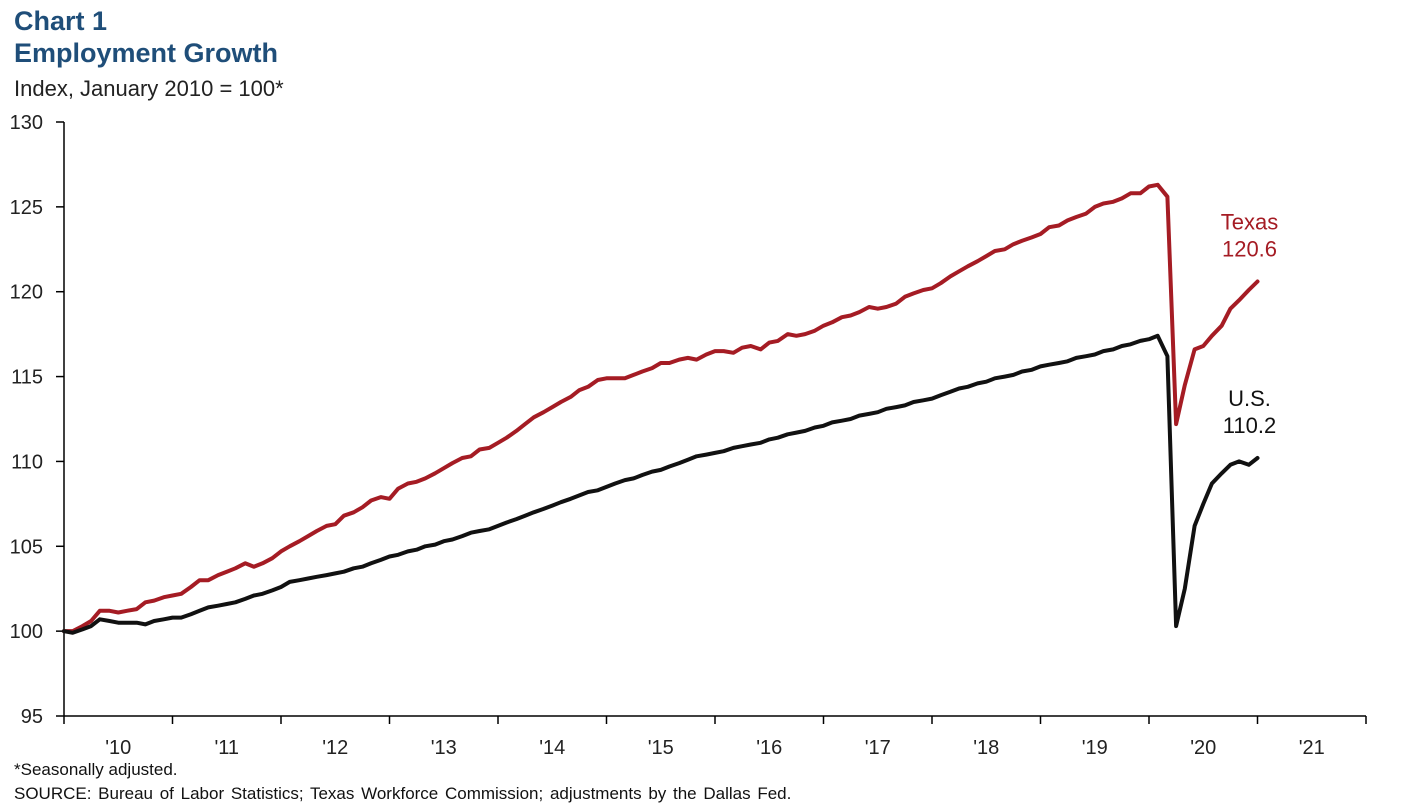 The width and height of the screenshot is (1422, 810). I want to click on y-tick-label: 100, so click(26, 632).